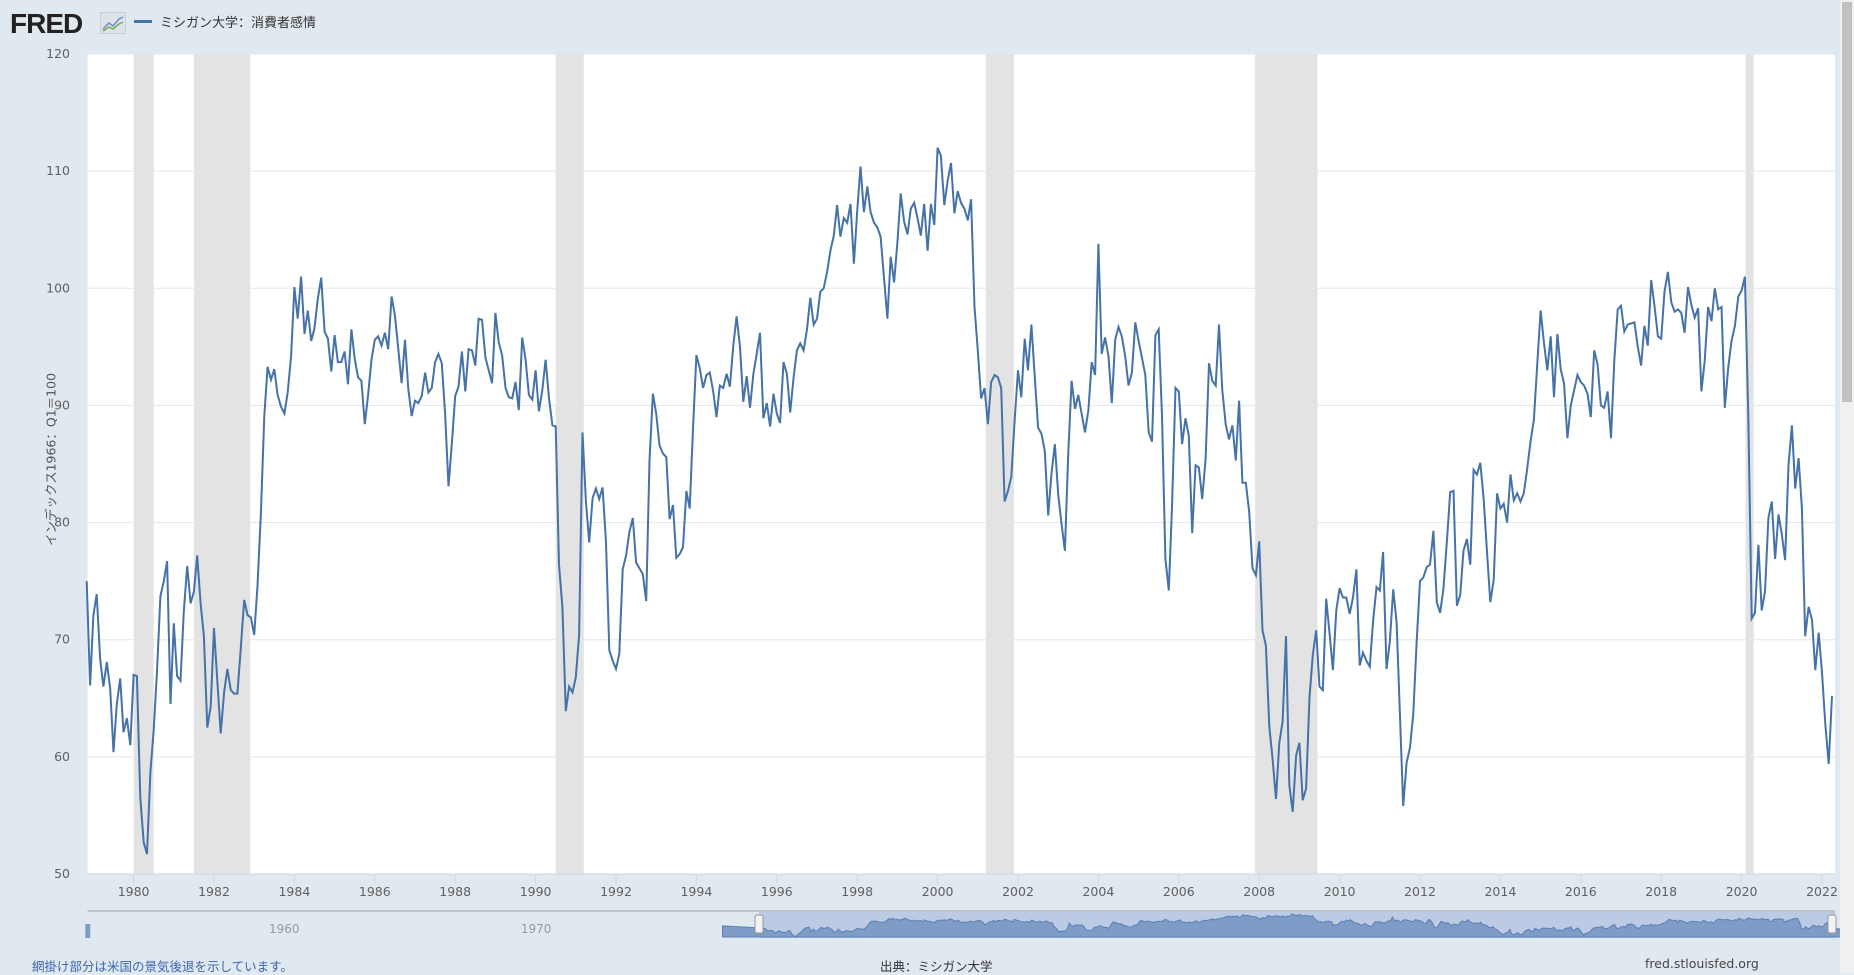  Describe the element at coordinates (936, 966) in the screenshot. I see `source-label: 出典：ミシガン大学` at that location.